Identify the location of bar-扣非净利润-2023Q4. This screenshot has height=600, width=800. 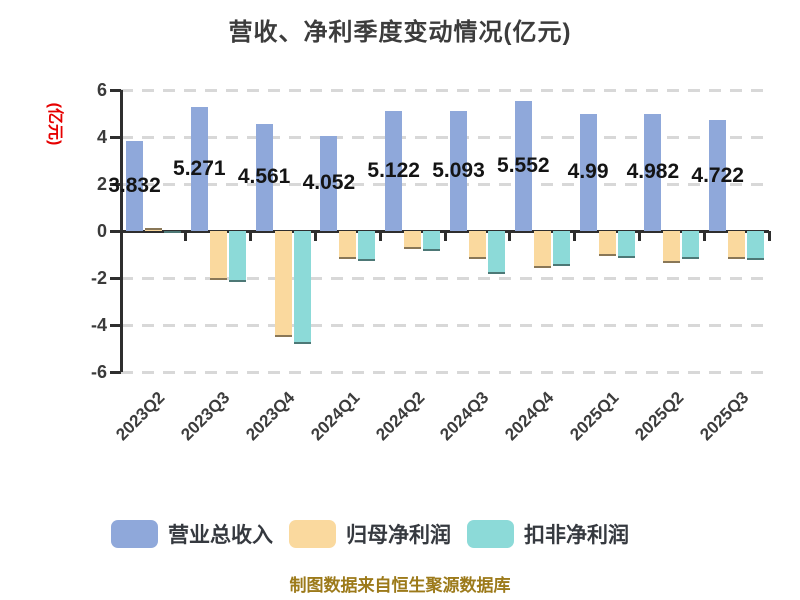
(302, 288).